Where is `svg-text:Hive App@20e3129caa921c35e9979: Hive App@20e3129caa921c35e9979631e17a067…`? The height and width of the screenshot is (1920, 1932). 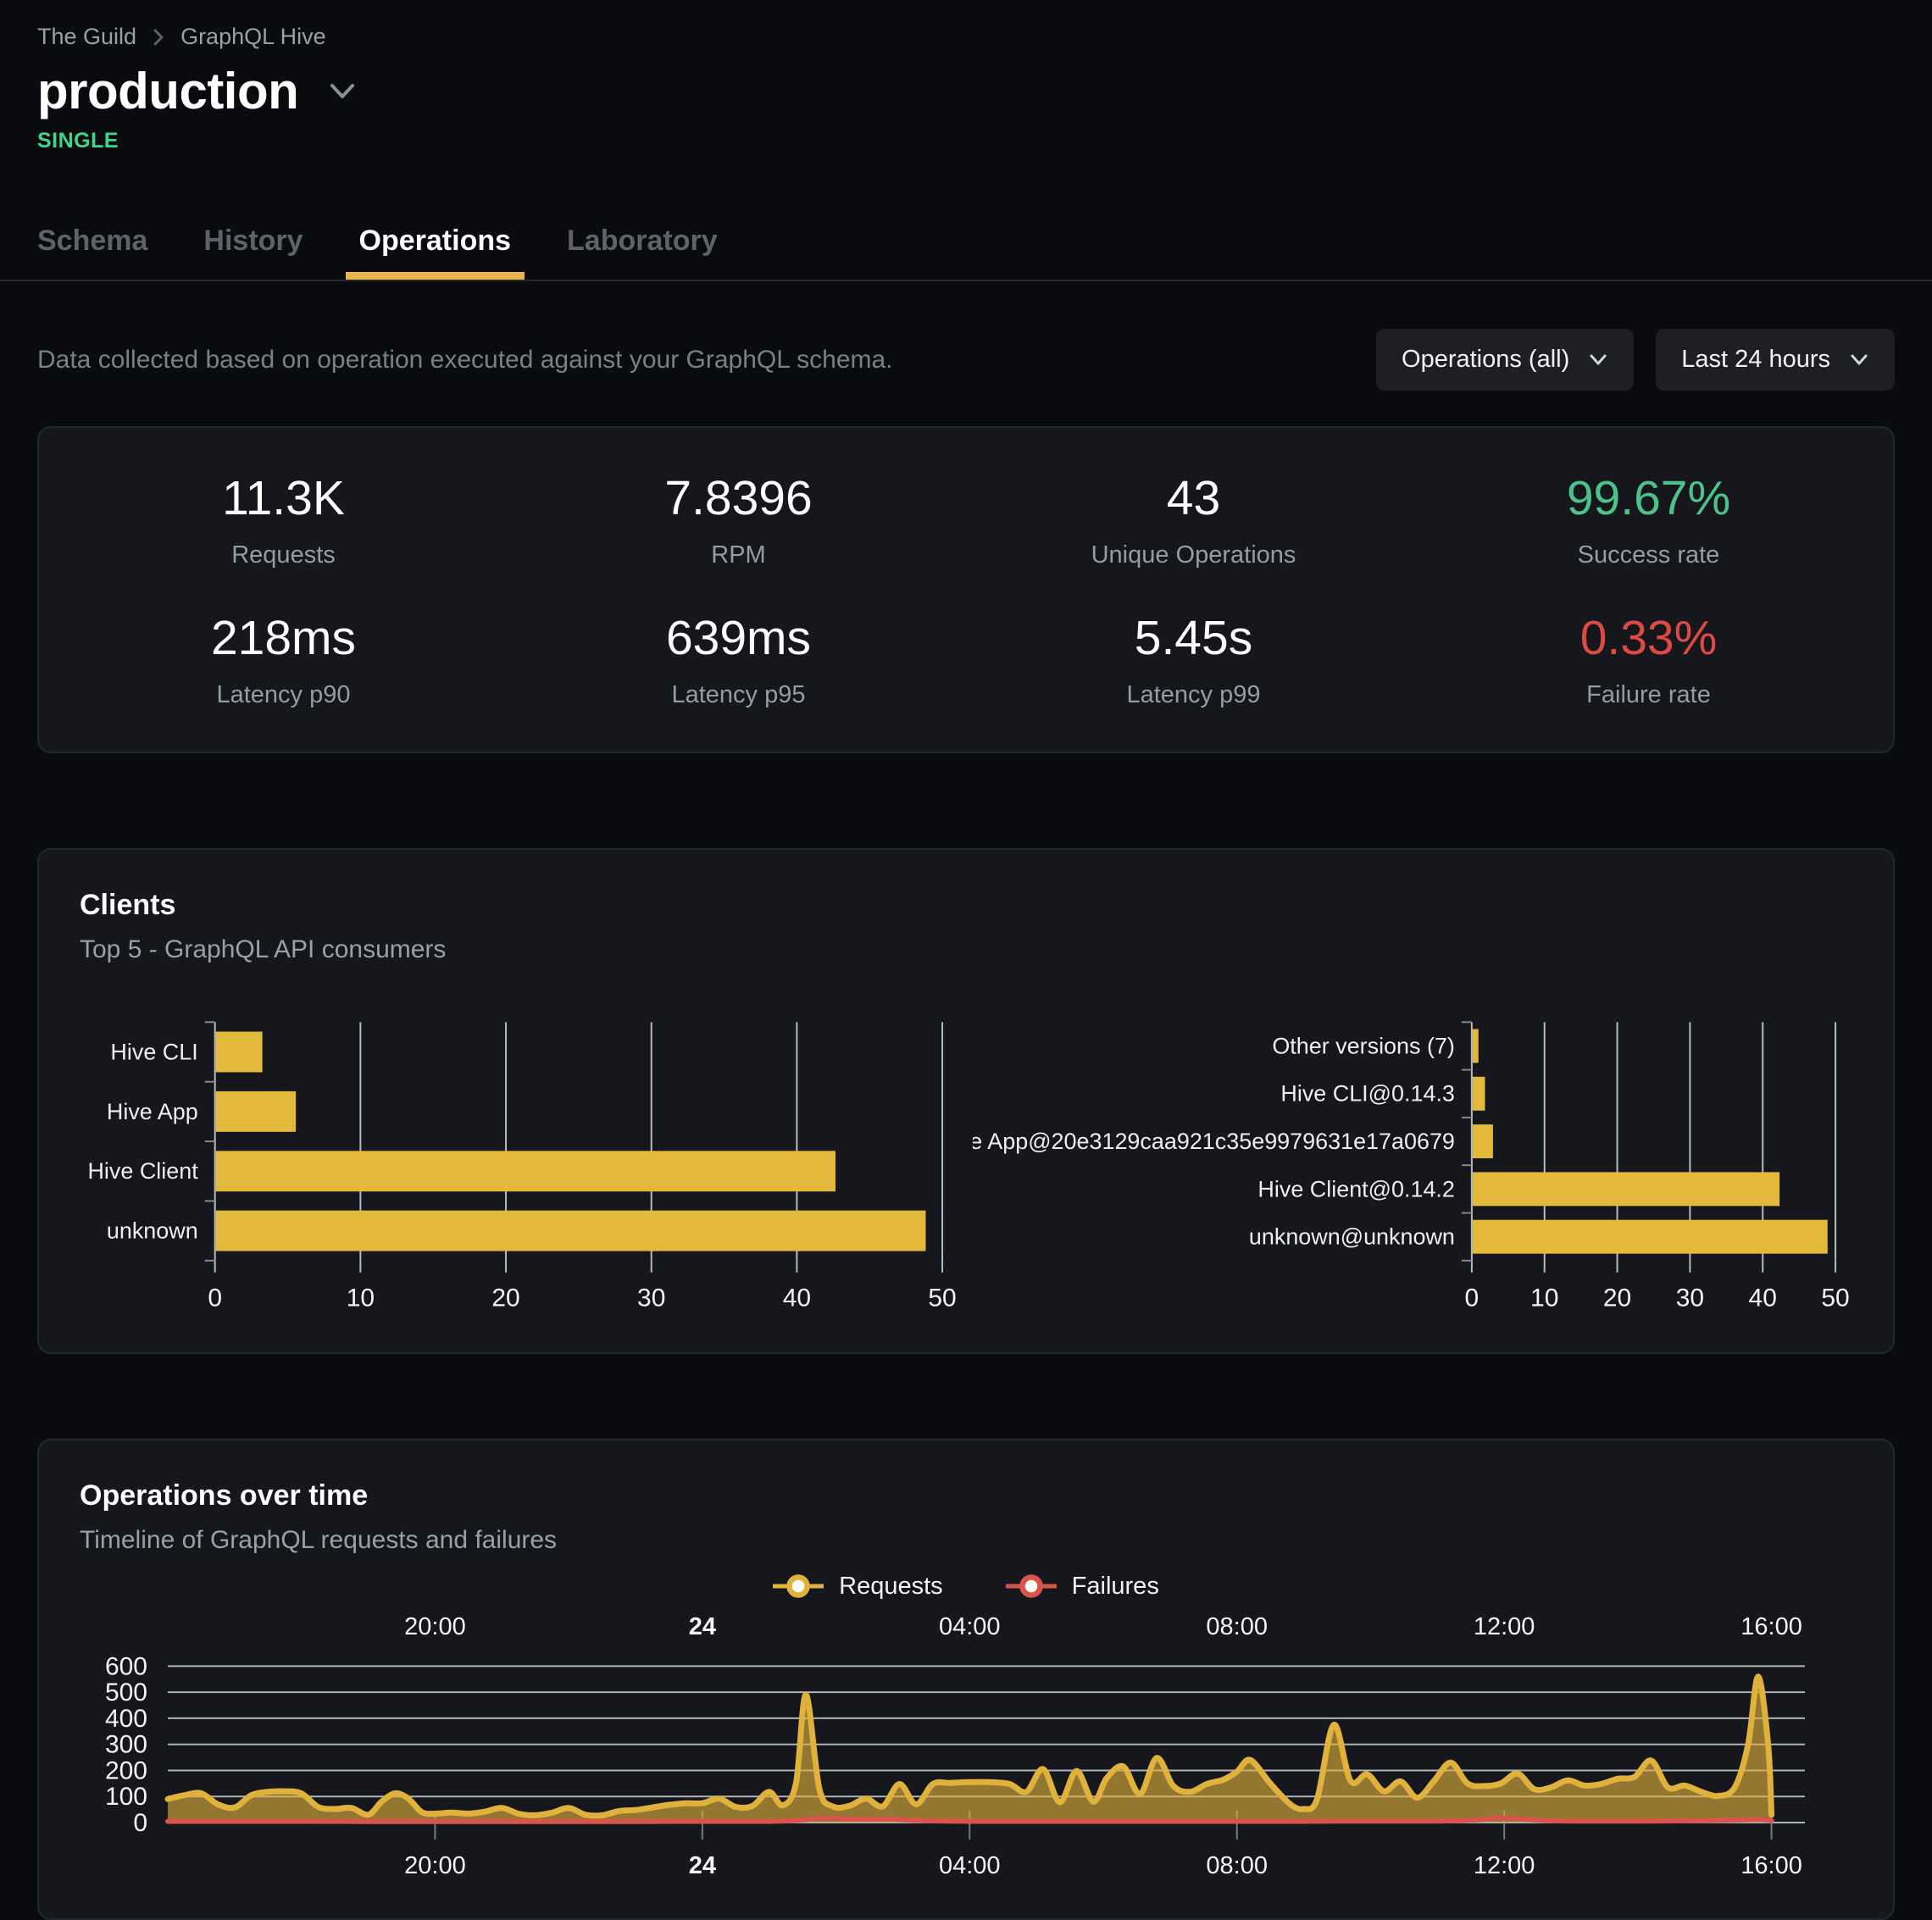
svg-text:Hive App@20e3129caa921c35e9979: Hive App@20e3129caa921c35e9979631e17a067… is located at coordinates (1214, 1141).